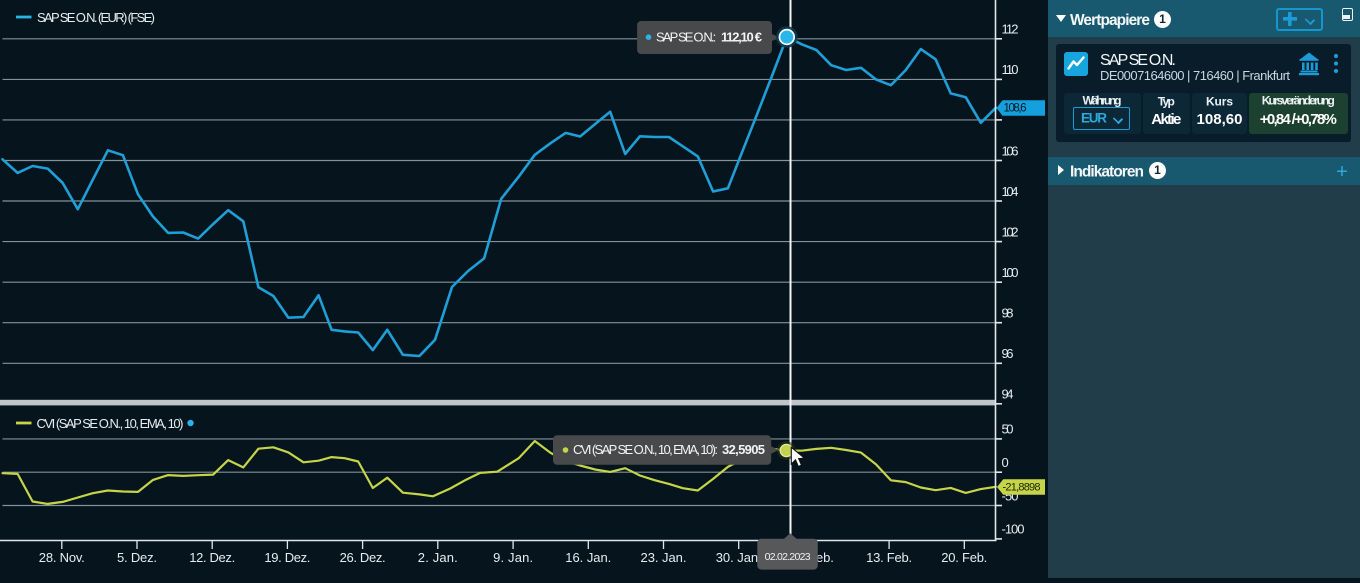 The width and height of the screenshot is (1360, 583). Describe the element at coordinates (438, 557) in the screenshot. I see `svg-text: 2. Jan.` at that location.